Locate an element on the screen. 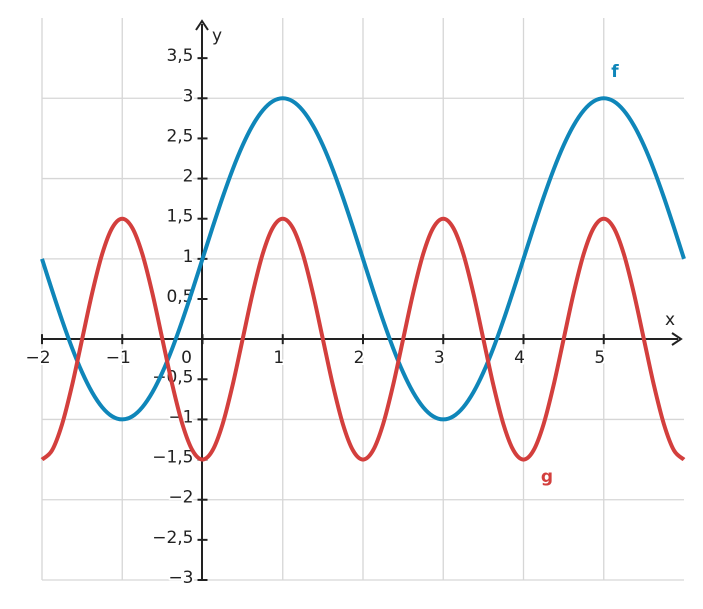 This screenshot has height=609, width=703. y-tick-label: 1 is located at coordinates (188, 257).